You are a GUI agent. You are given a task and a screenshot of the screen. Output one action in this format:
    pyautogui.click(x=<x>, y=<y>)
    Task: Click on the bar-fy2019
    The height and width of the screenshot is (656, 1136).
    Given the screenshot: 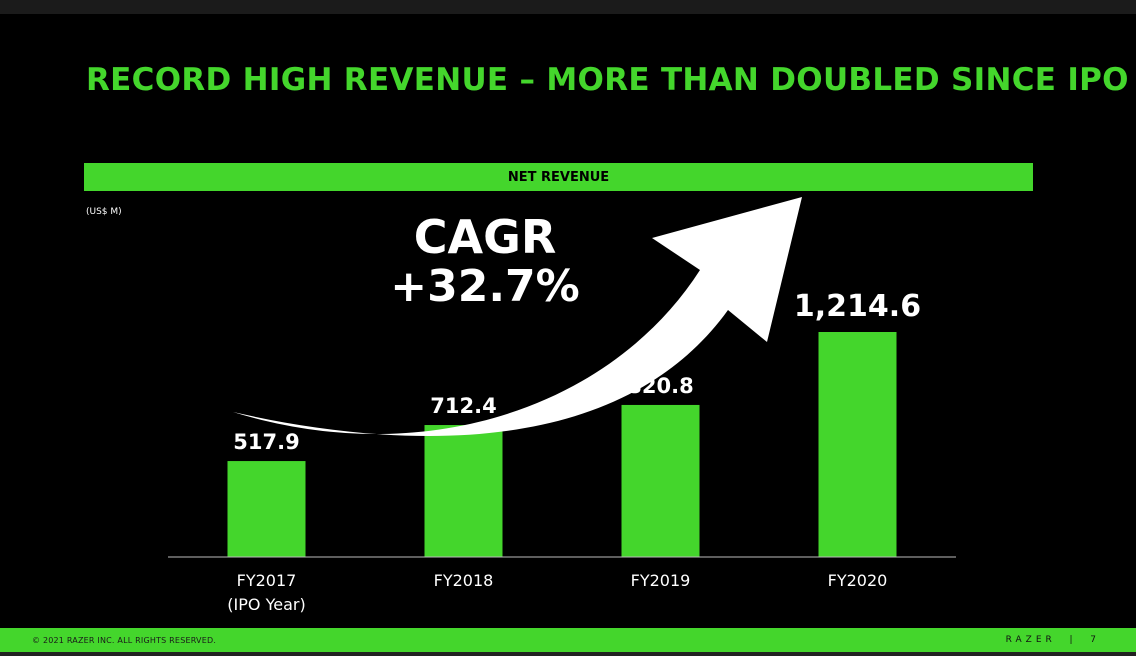 What is the action you would take?
    pyautogui.click(x=660, y=480)
    